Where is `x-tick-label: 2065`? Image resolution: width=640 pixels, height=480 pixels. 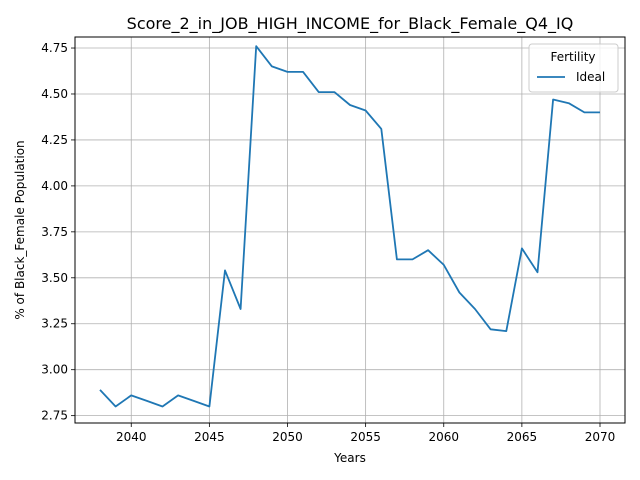 x-tick-label: 2065 is located at coordinates (522, 437).